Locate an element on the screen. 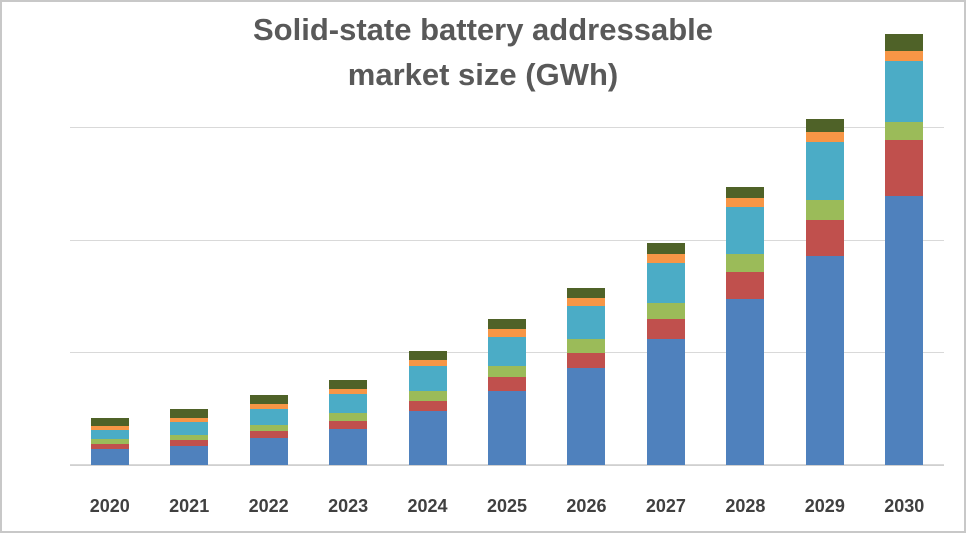 The height and width of the screenshot is (533, 966). bar-2023 is located at coordinates (348, 422).